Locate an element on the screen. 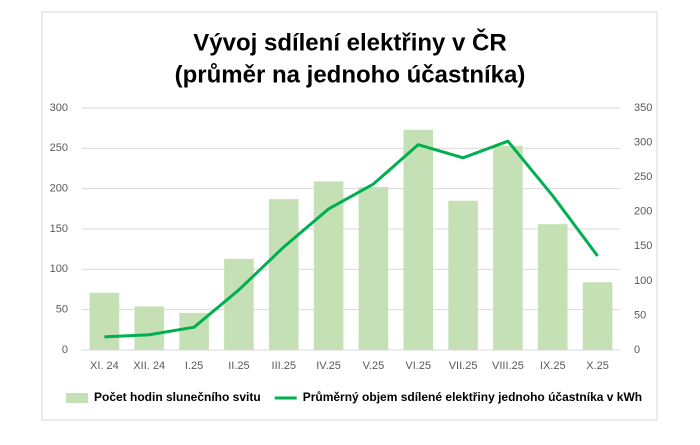  x-tick-label: XI. 24 is located at coordinates (104, 366).